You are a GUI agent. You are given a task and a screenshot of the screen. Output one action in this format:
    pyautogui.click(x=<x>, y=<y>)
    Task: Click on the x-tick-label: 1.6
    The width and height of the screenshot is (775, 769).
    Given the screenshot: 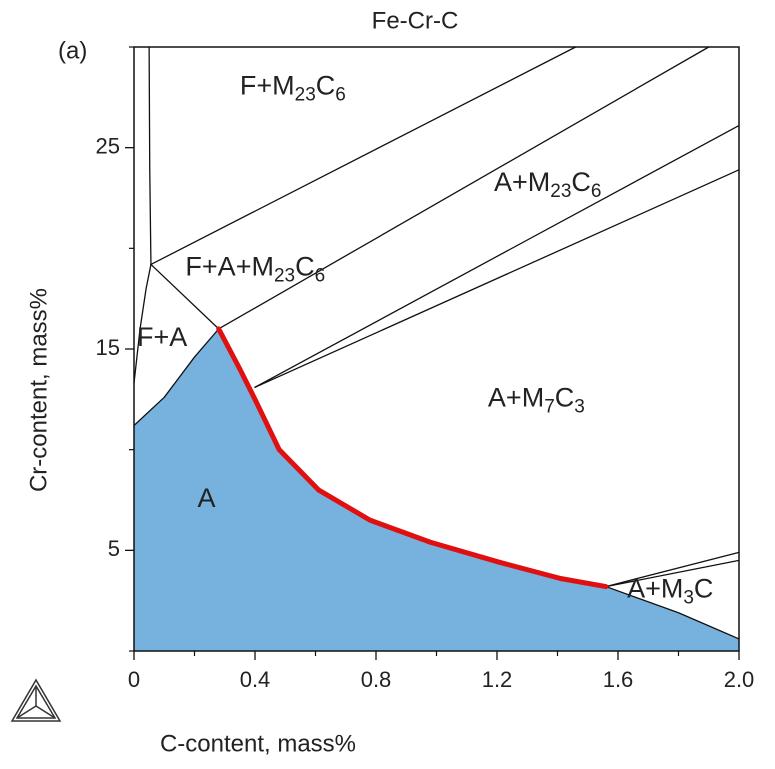 What is the action you would take?
    pyautogui.click(x=618, y=679)
    